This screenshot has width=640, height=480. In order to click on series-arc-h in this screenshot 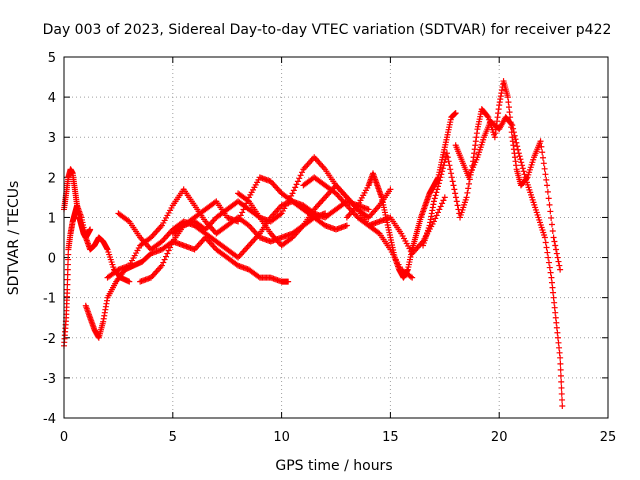, I will do `click(325, 231)`.